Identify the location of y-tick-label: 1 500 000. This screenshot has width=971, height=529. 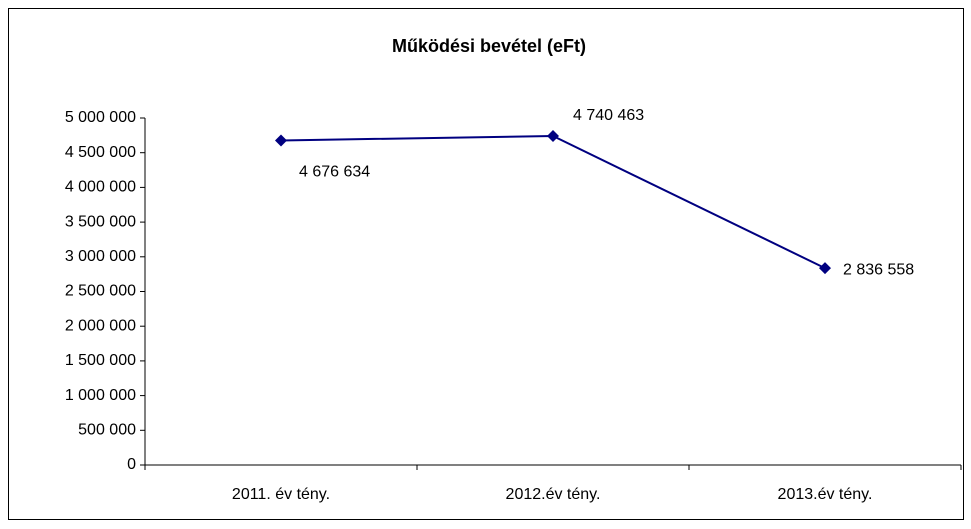
(100, 360).